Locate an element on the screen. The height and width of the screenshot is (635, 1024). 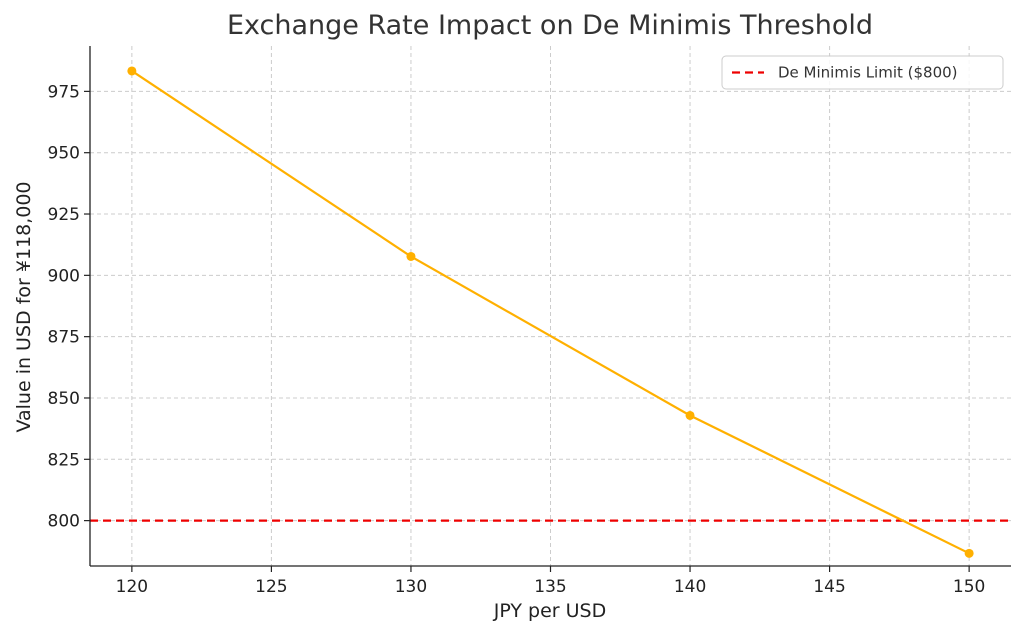
y-tick-label: 825 is located at coordinates (64, 460).